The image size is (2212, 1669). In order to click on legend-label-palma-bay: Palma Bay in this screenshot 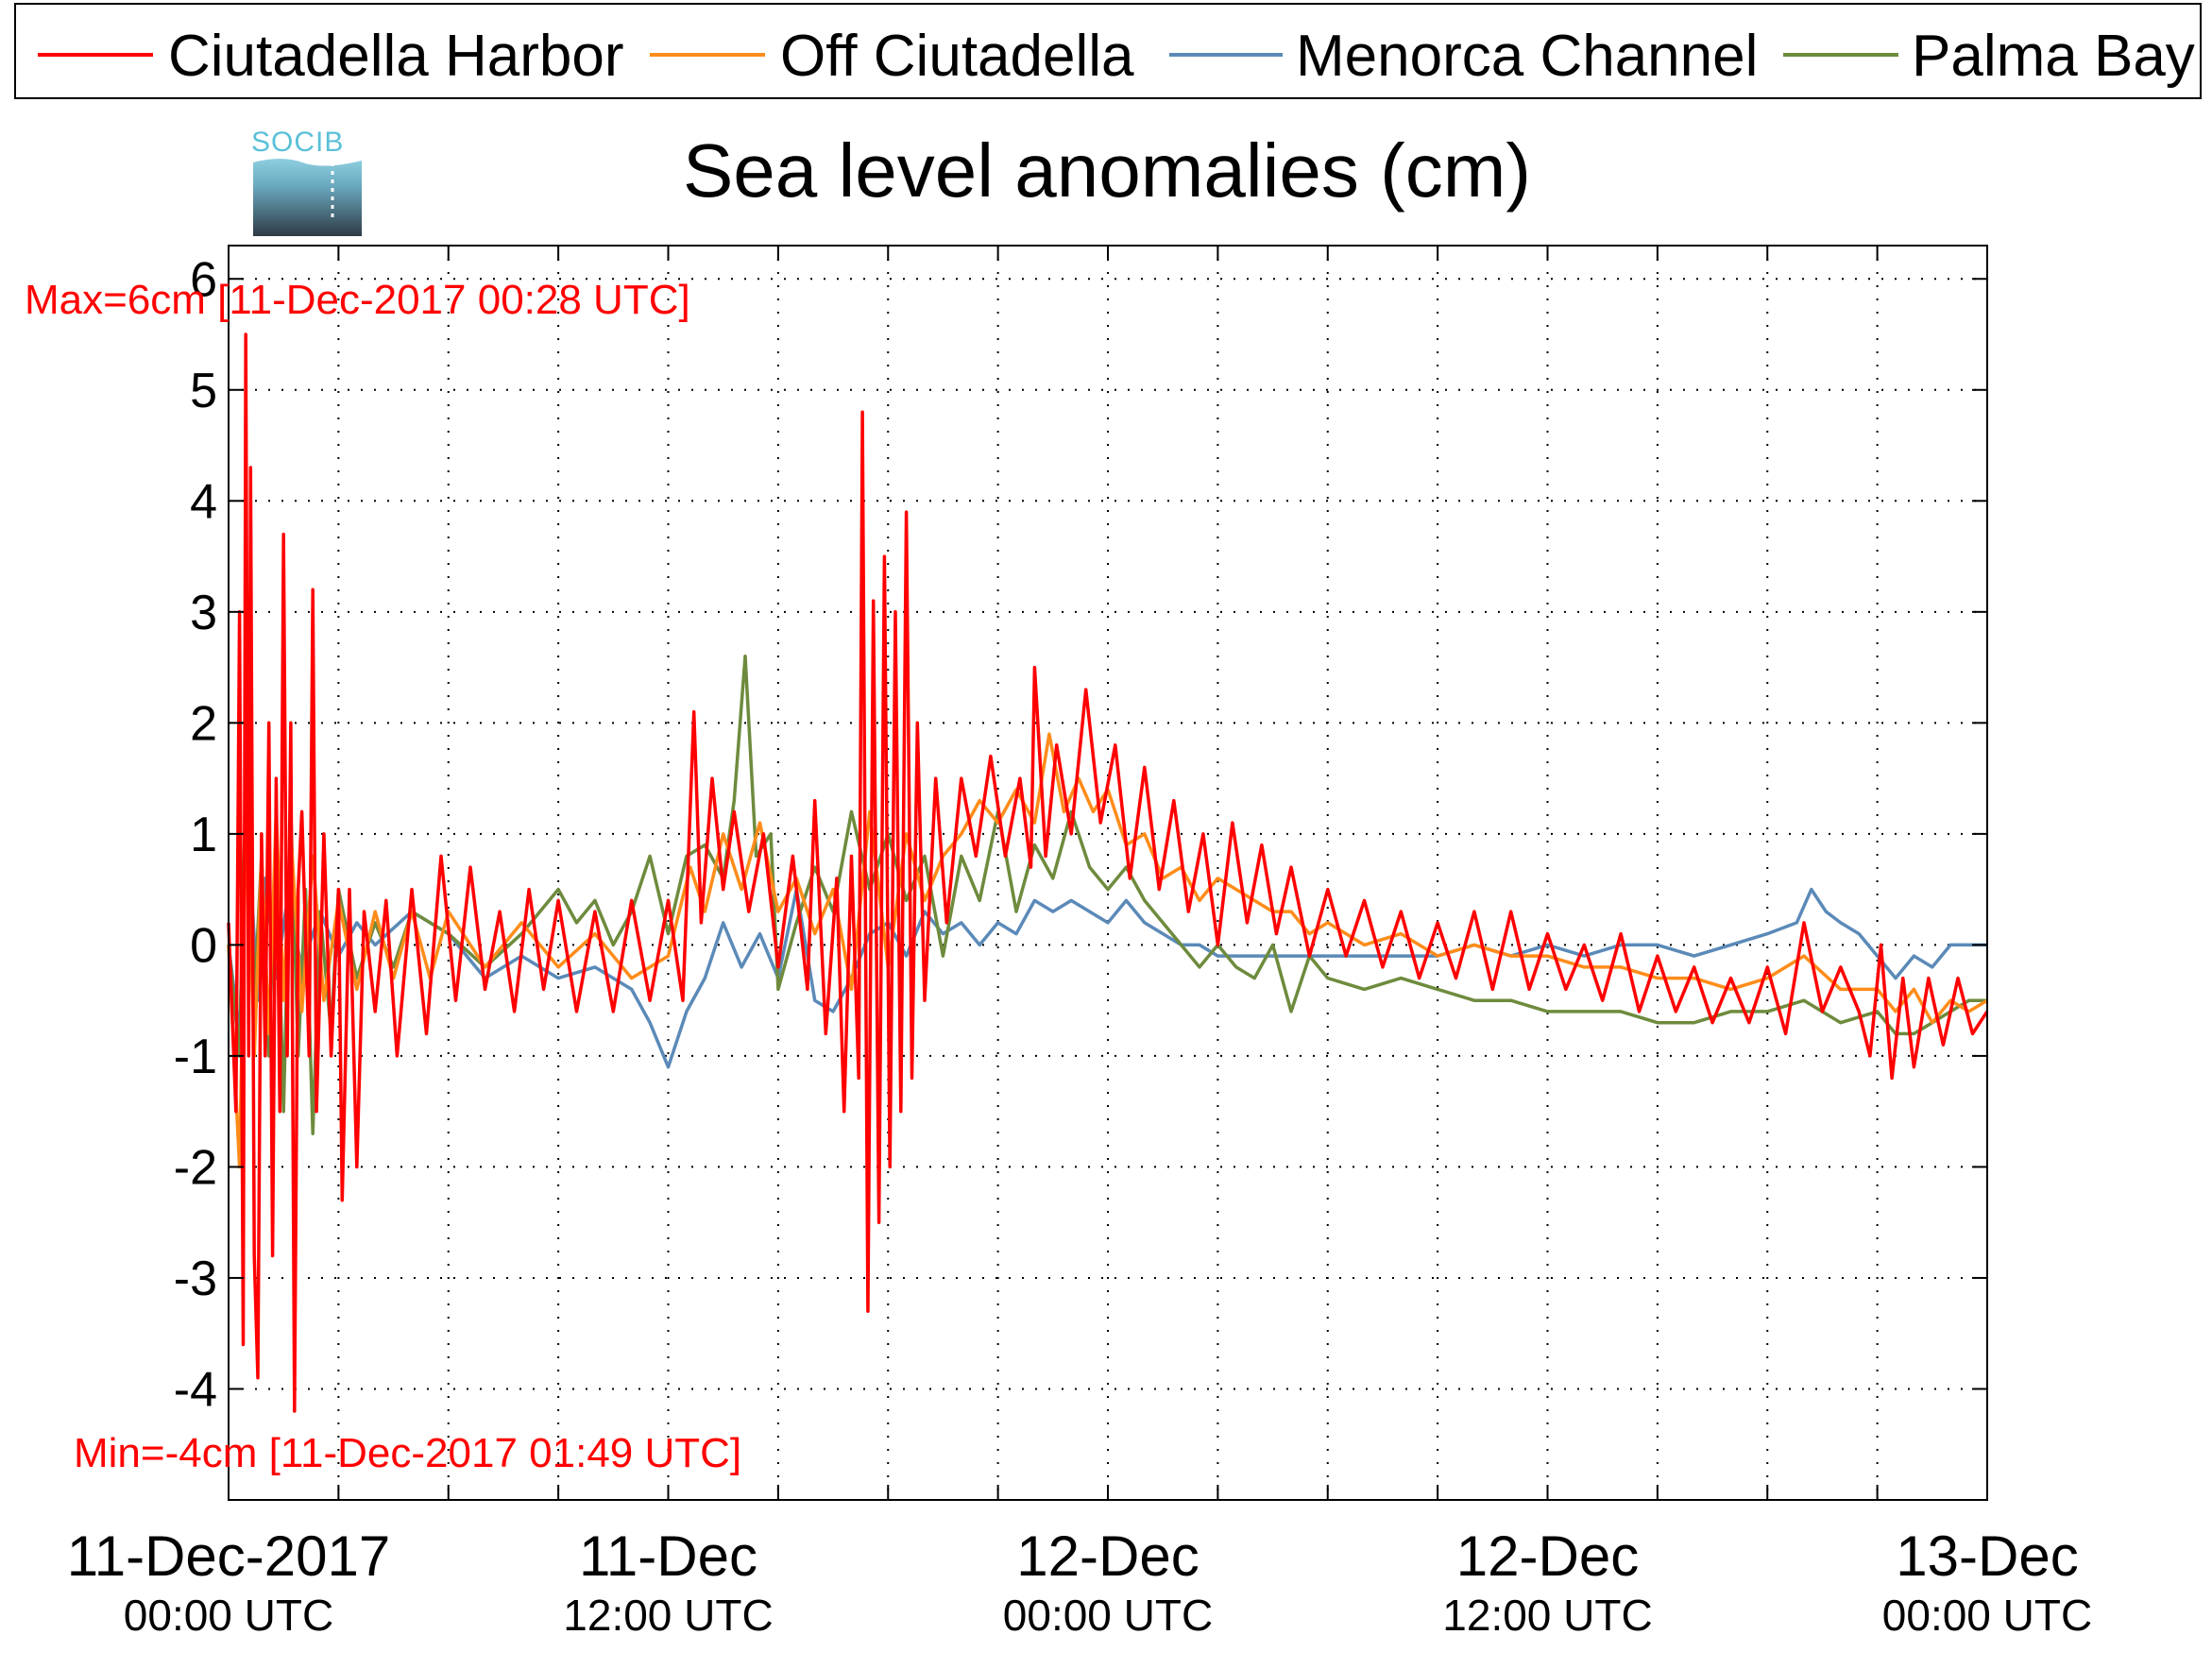, I will do `click(2053, 57)`.